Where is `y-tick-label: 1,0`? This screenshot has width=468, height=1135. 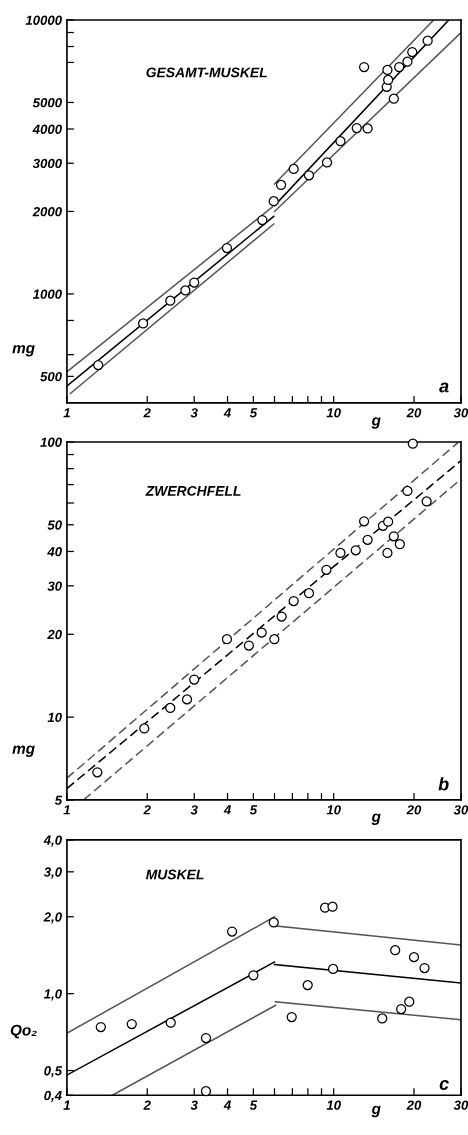 y-tick-label: 1,0 is located at coordinates (52, 995).